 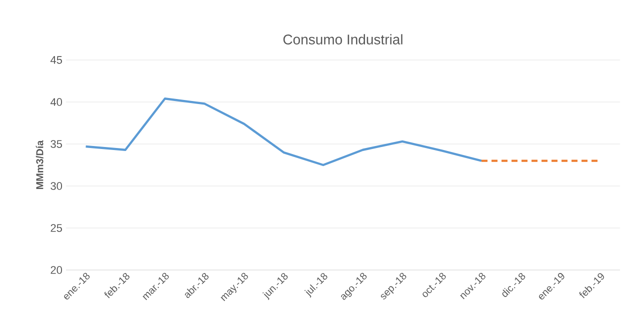 What do you see at coordinates (342, 39) in the screenshot?
I see `chart-title: Consumo Industrial` at bounding box center [342, 39].